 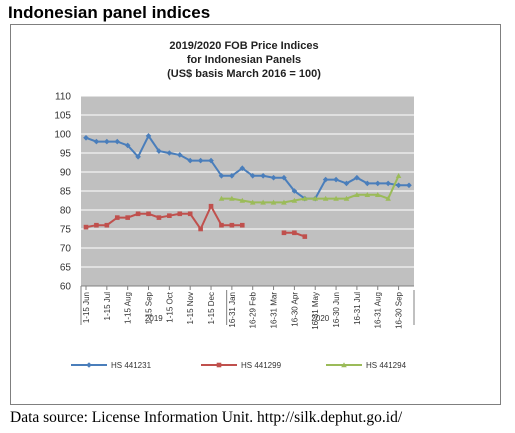 I want to click on legend-label: HS 441299, so click(x=261, y=365).